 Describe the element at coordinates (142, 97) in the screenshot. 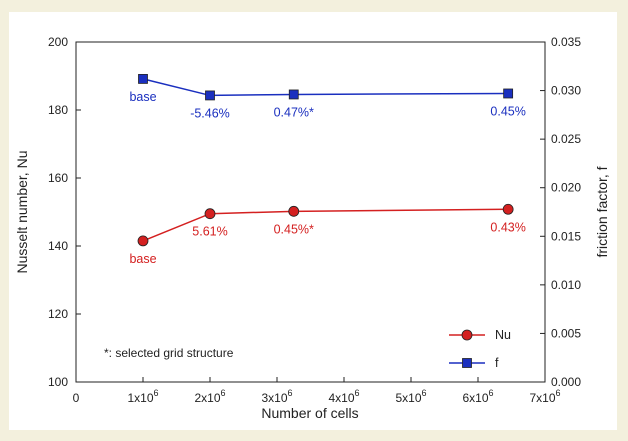

I see `data-label-f: base` at that location.